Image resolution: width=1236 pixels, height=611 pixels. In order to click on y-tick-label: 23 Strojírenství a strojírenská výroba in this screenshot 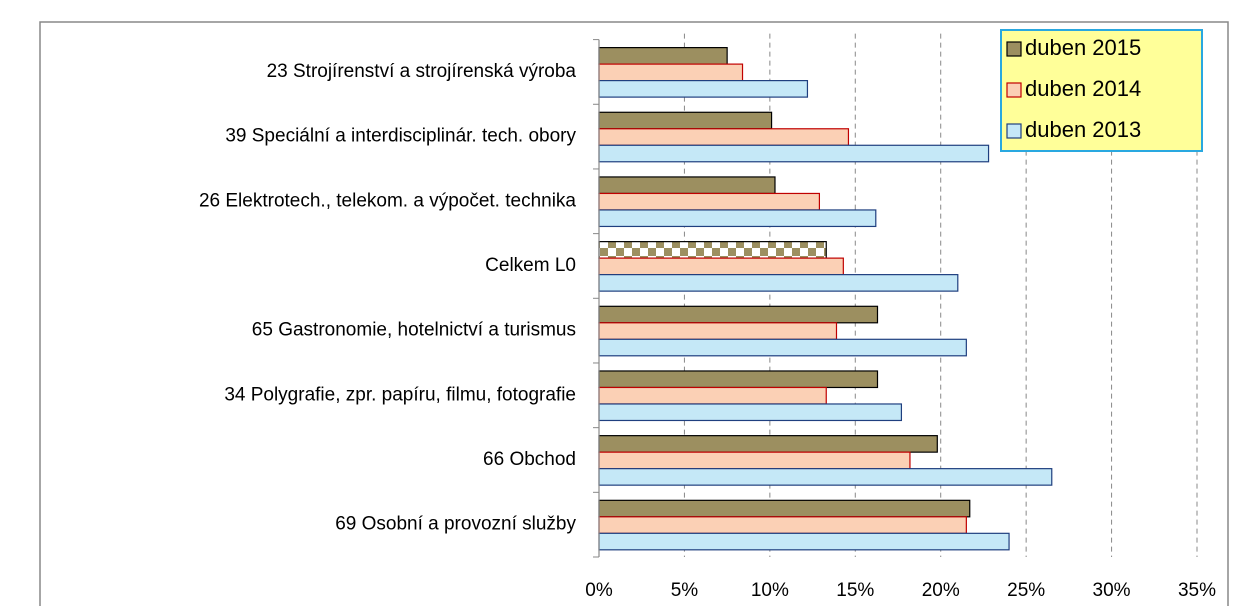, I will do `click(422, 71)`.